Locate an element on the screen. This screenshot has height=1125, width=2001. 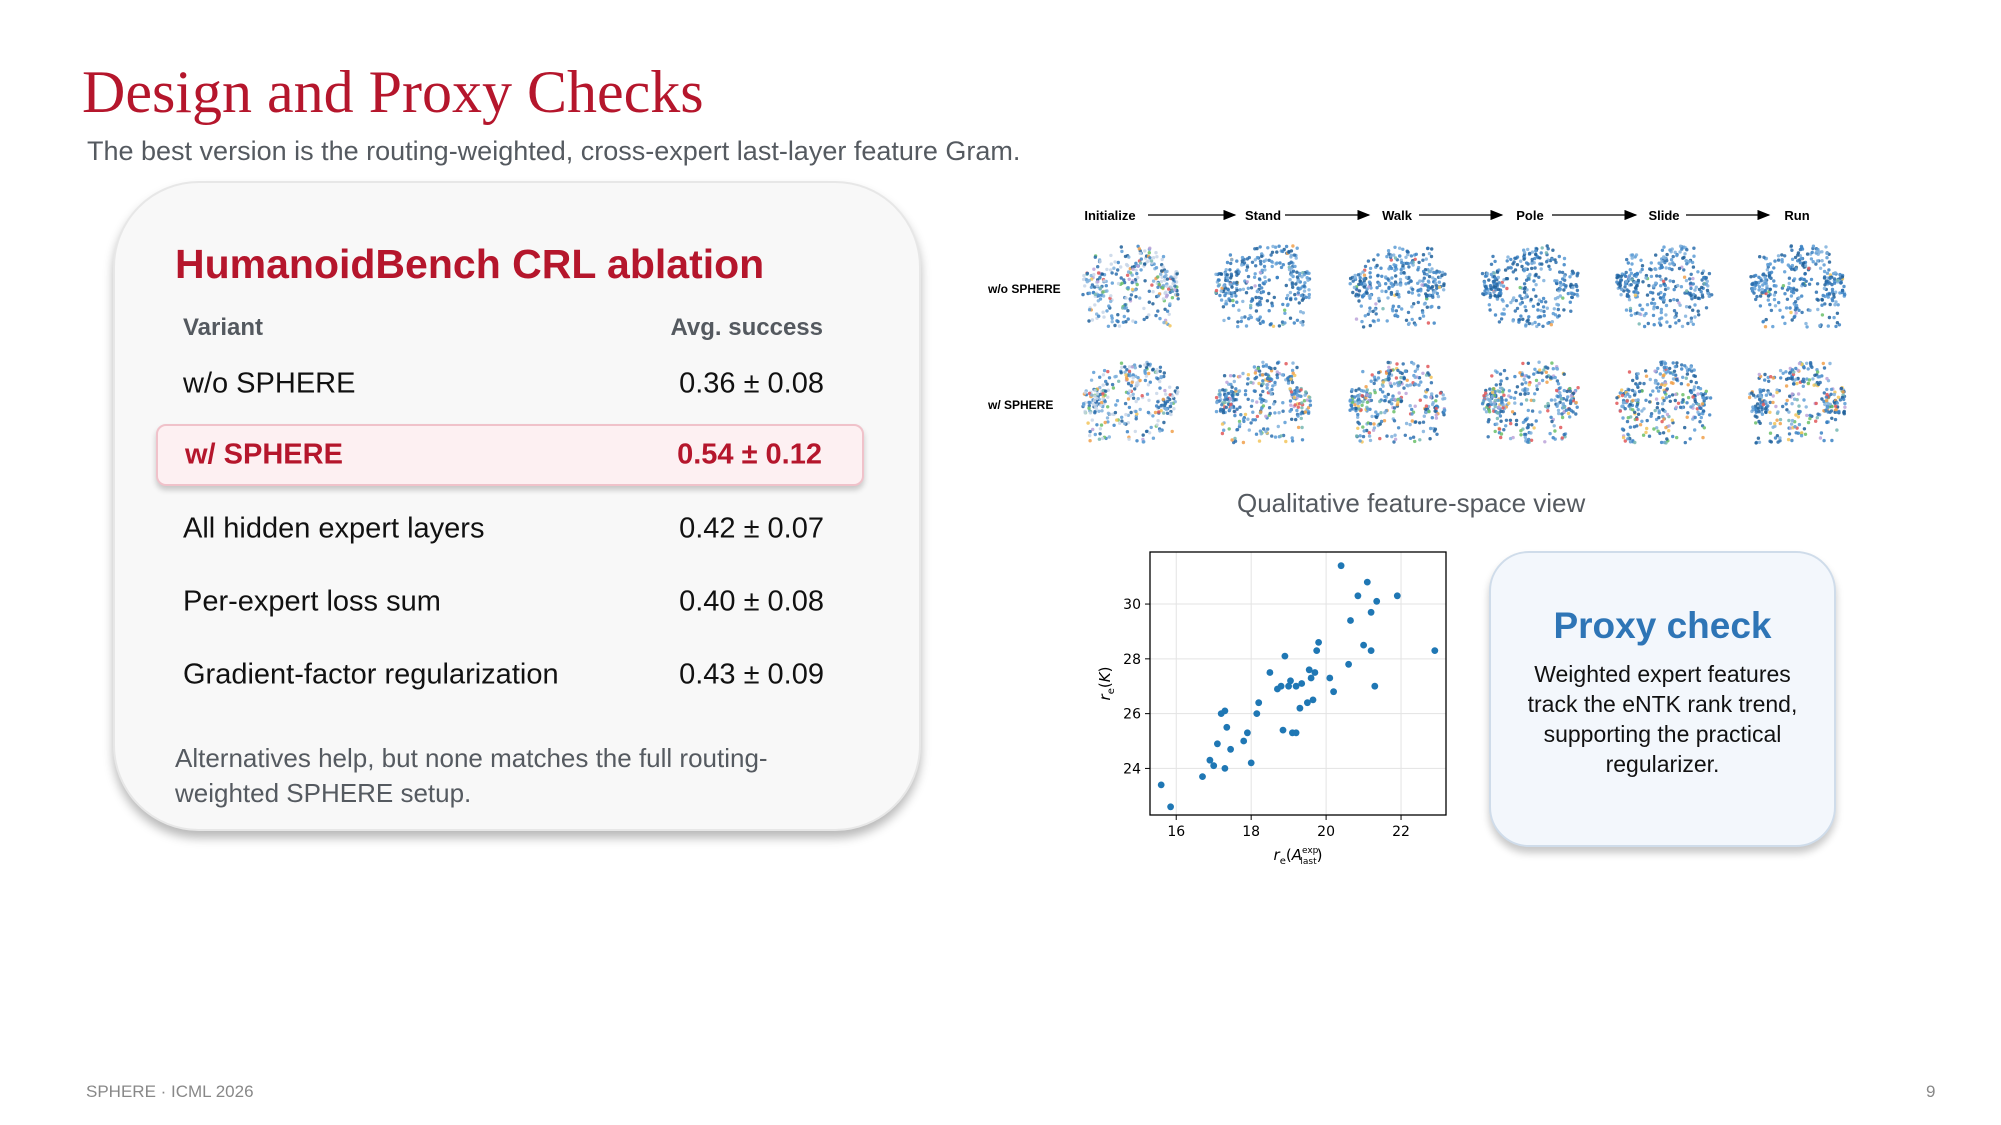
y-tick-label: 26 is located at coordinates (1132, 715).